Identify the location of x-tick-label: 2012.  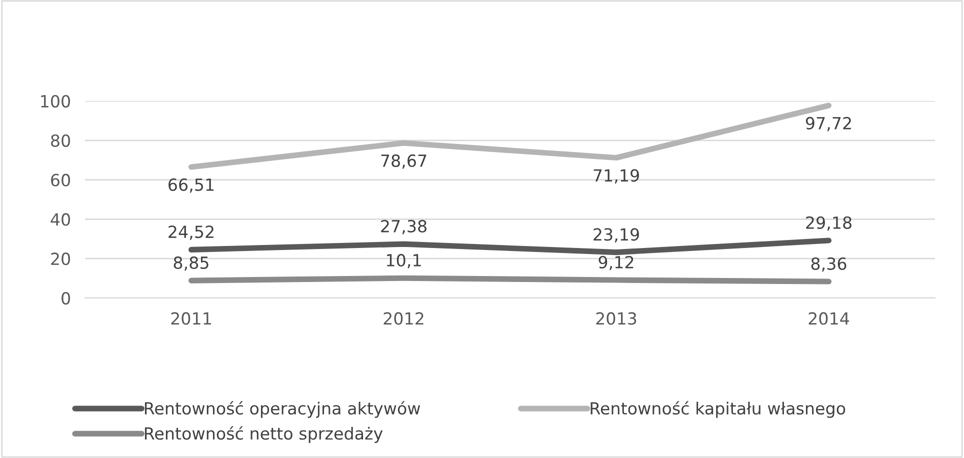
(404, 318).